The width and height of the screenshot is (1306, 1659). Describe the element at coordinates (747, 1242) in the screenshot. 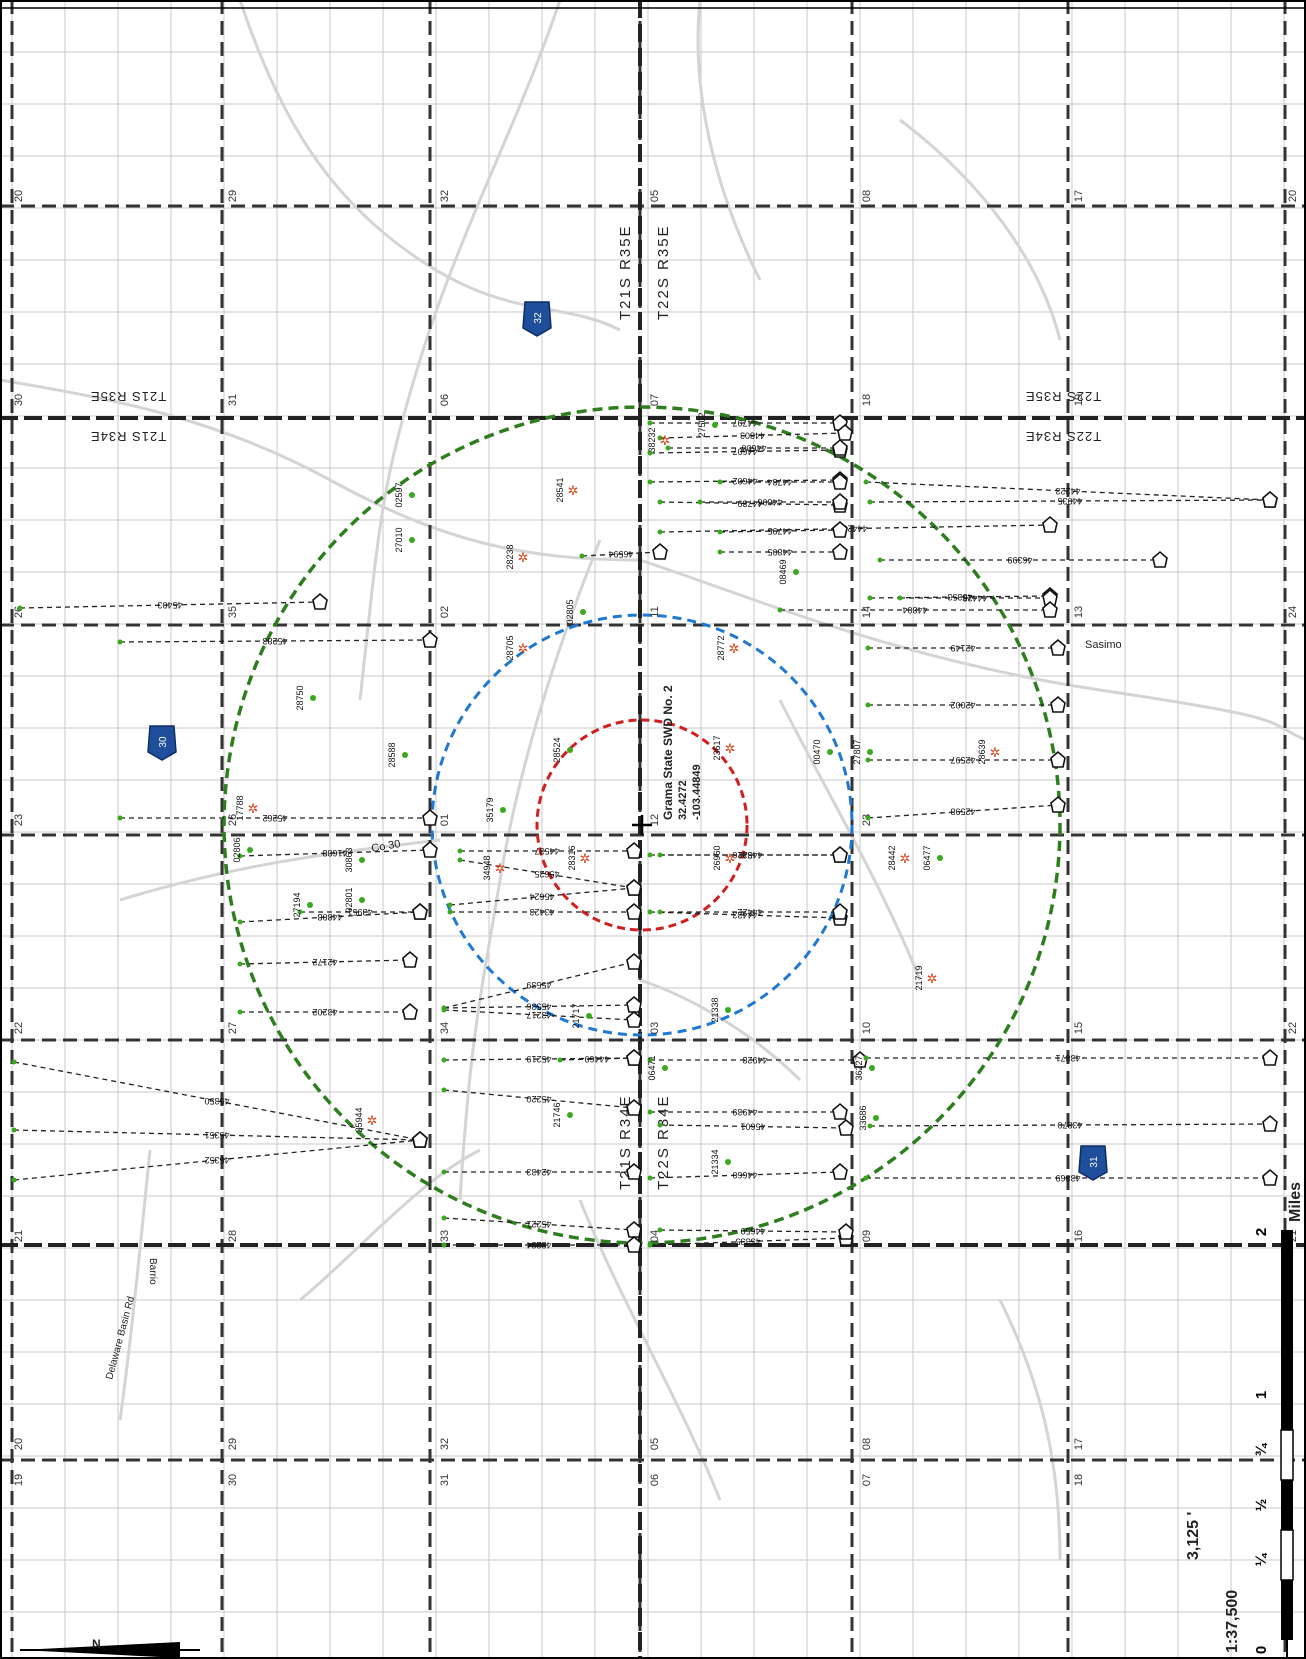

I see `well-api-label: 45335` at that location.